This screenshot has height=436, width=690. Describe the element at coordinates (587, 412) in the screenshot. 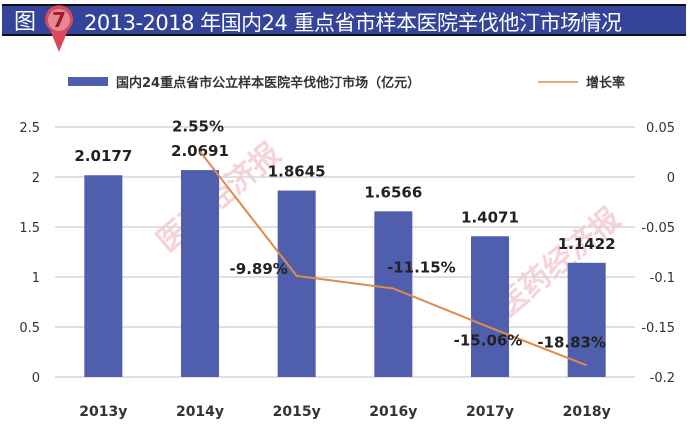

I see `x-tick-label: 2018y` at that location.